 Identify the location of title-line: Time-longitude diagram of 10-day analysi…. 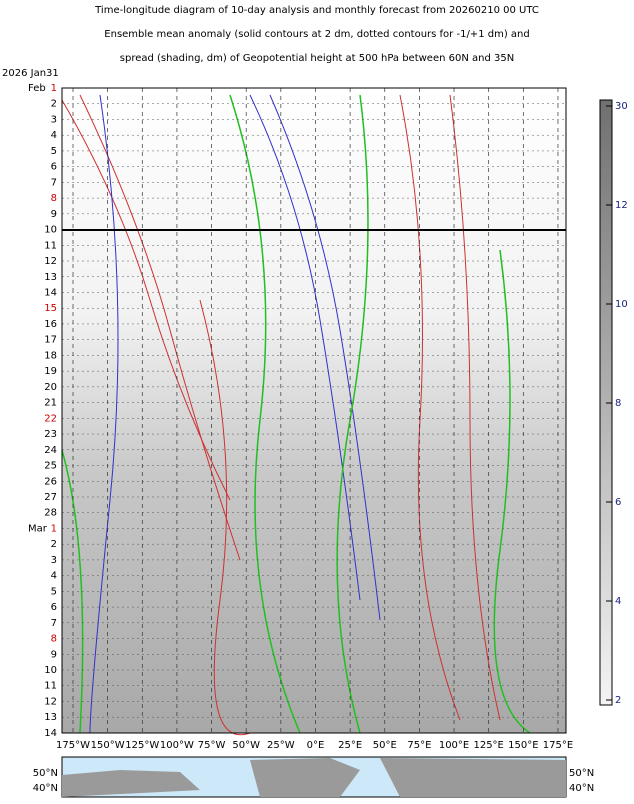
(316, 10).